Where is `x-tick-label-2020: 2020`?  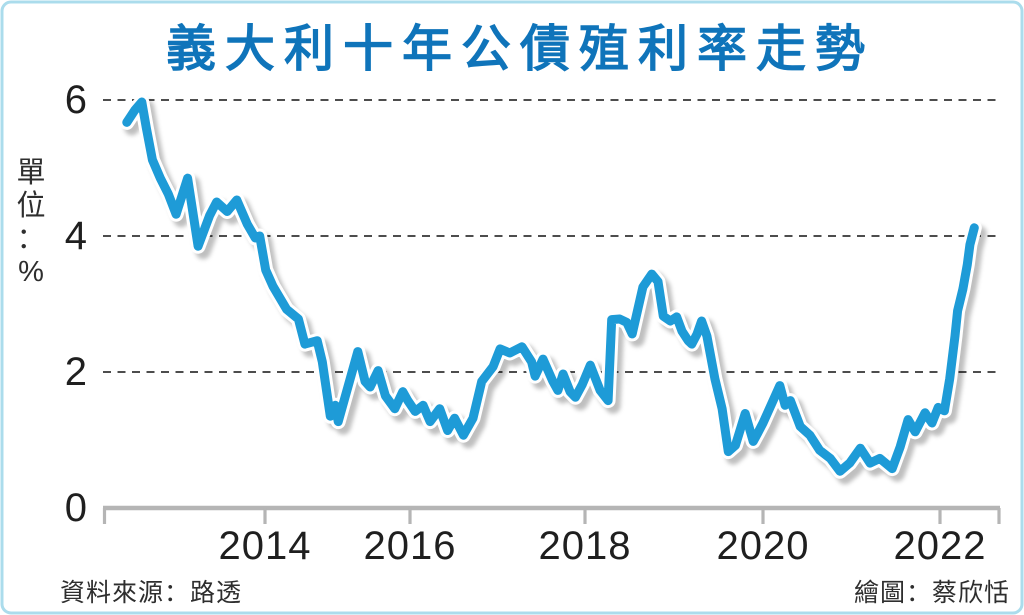
x-tick-label-2020: 2020 is located at coordinates (763, 546).